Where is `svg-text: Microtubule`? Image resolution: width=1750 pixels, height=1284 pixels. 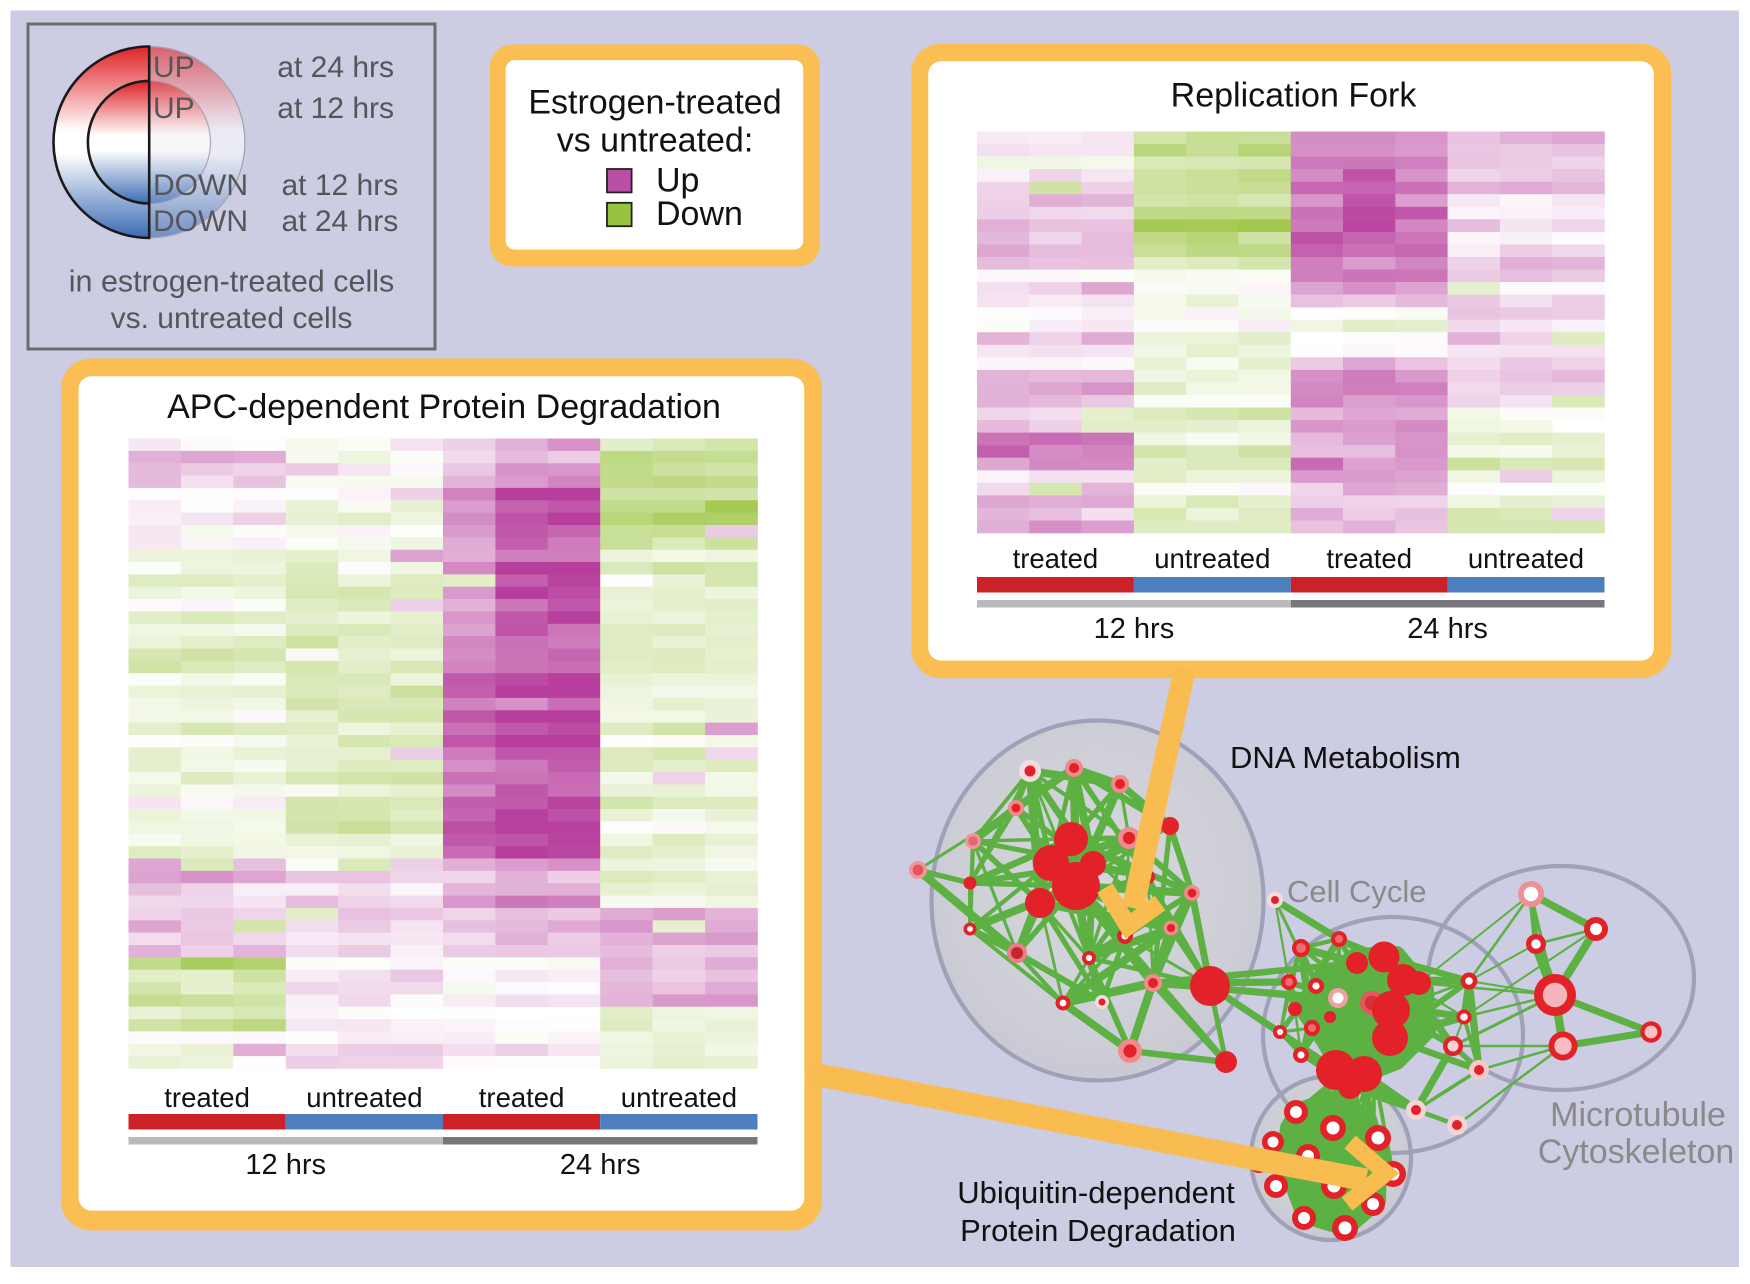
svg-text: Microtubule is located at coordinates (1638, 1115).